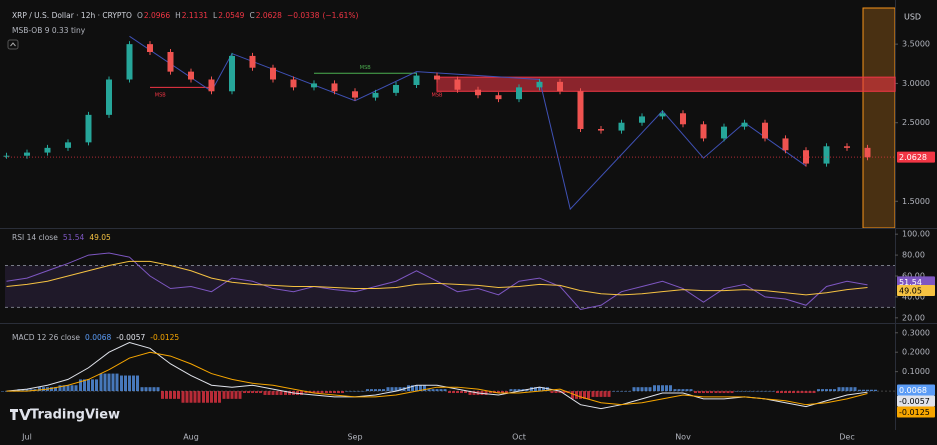  What do you see at coordinates (910, 290) in the screenshot?
I see `value-box-label: 49.05` at bounding box center [910, 290].